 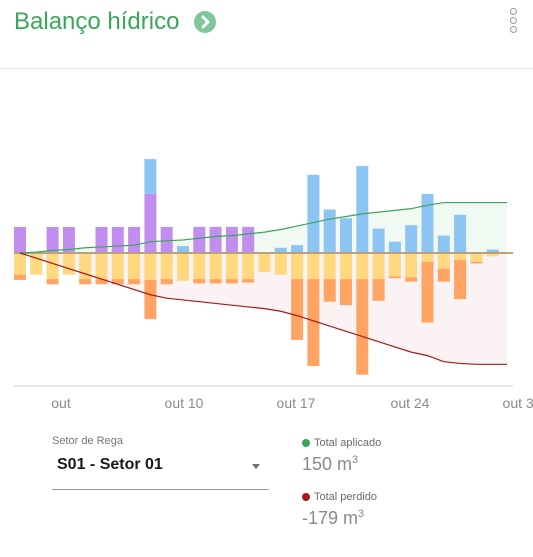 I want to click on navigate-button, so click(x=205, y=22).